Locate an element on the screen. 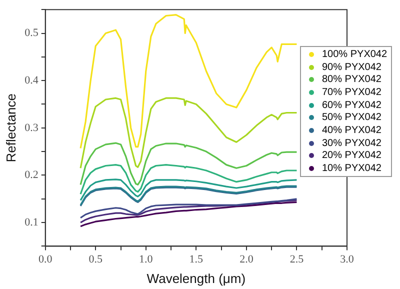 The height and width of the screenshot is (289, 400). y-tick-label: 0.5 is located at coordinates (31, 33).